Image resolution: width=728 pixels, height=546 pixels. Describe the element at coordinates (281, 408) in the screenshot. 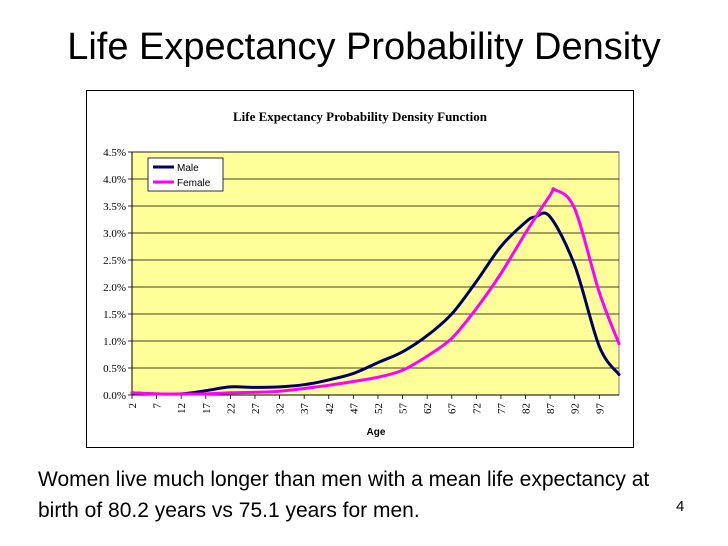

I see `x-tick-label: 32` at that location.